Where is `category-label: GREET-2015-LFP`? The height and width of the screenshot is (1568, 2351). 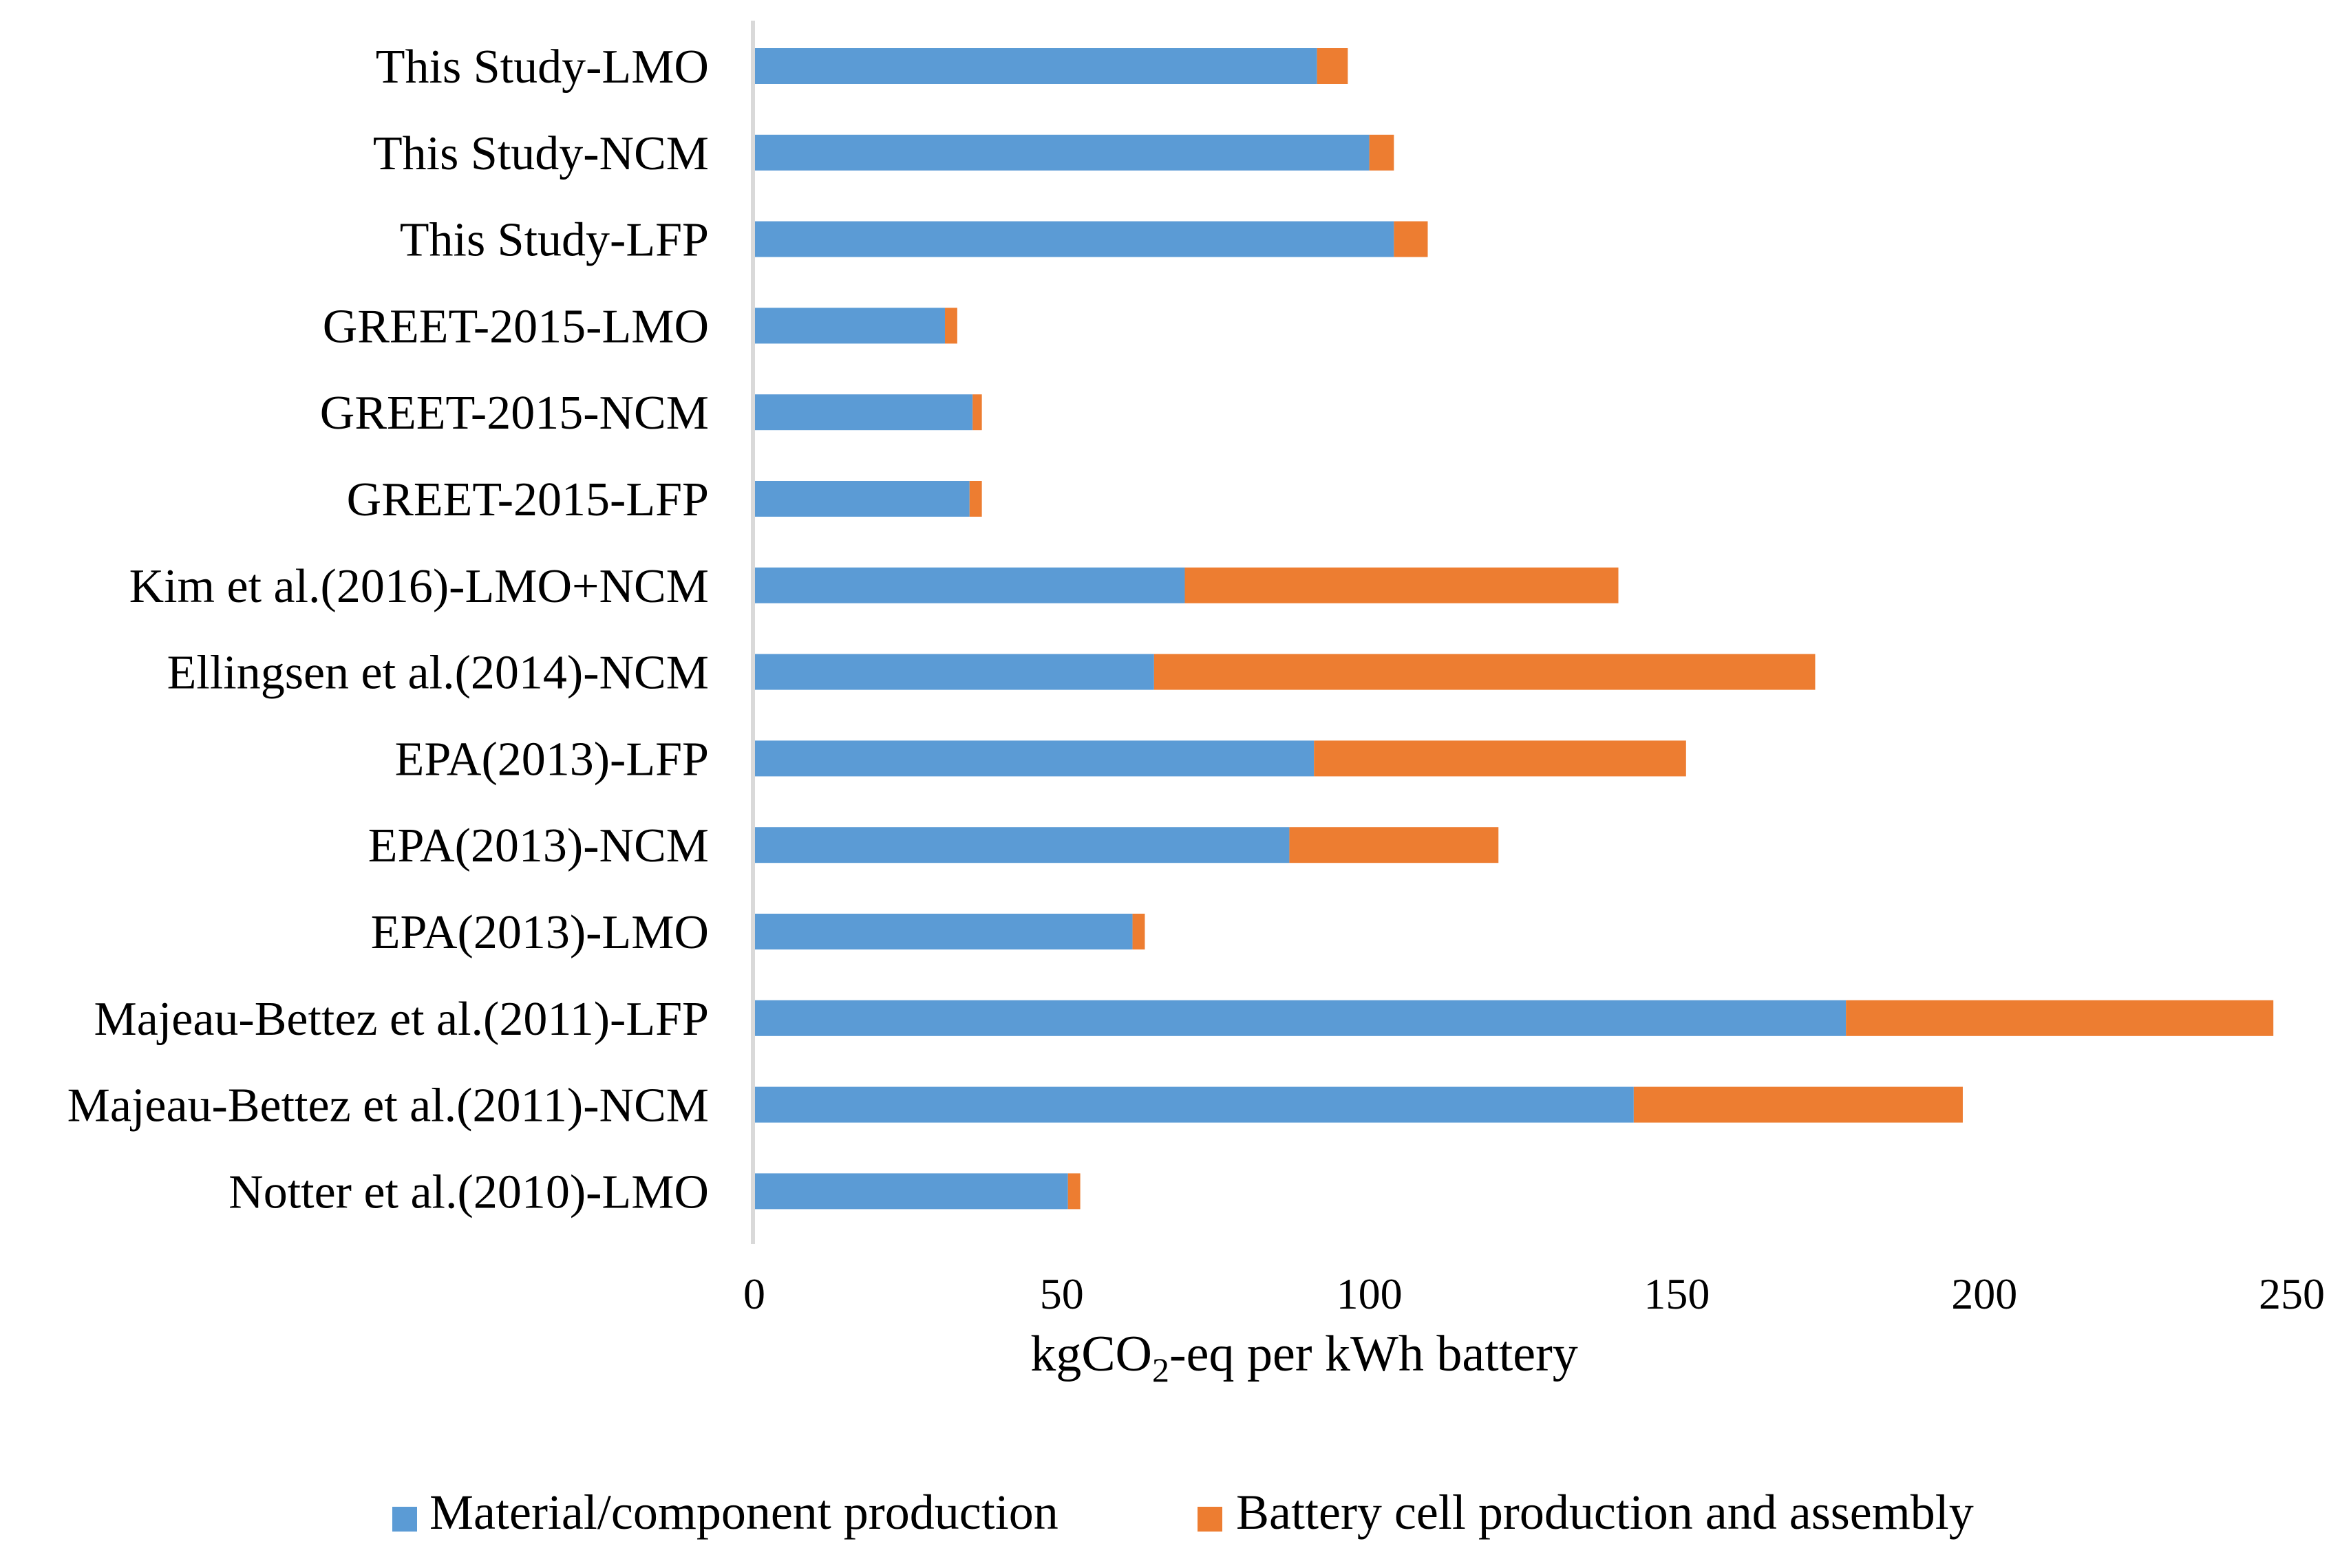
category-label: GREET-2015-LFP is located at coordinates (528, 500).